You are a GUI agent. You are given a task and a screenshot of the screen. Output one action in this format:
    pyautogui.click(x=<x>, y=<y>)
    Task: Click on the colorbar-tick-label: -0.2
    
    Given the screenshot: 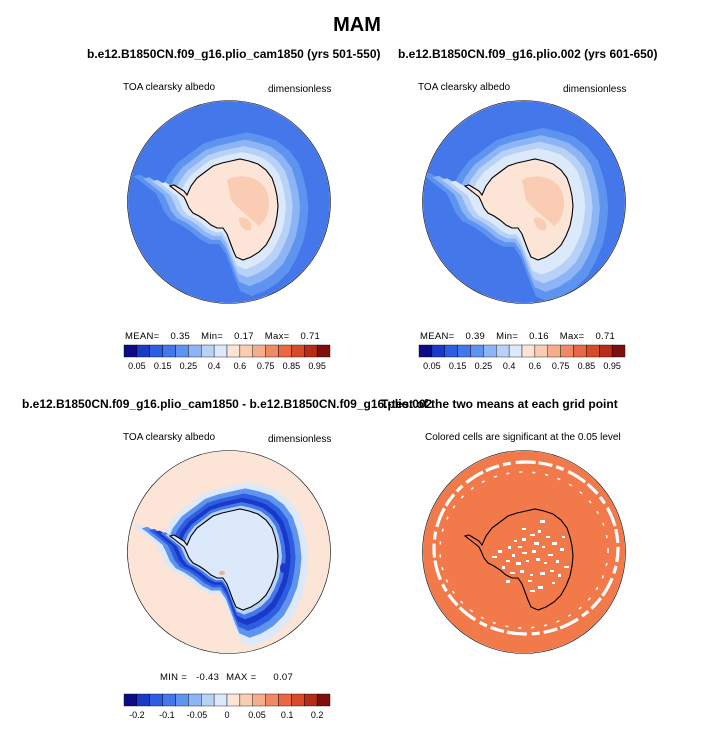 What is the action you would take?
    pyautogui.click(x=137, y=715)
    